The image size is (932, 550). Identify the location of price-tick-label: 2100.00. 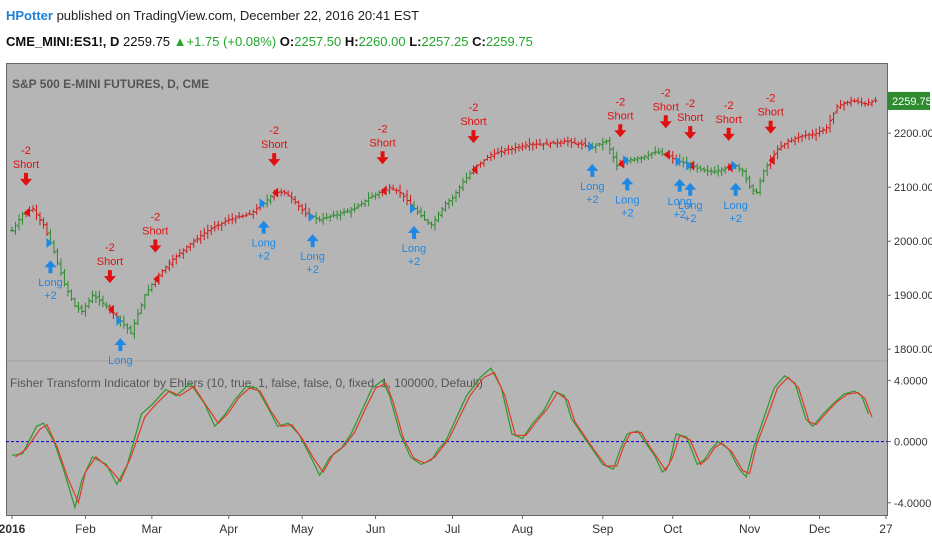
(913, 188).